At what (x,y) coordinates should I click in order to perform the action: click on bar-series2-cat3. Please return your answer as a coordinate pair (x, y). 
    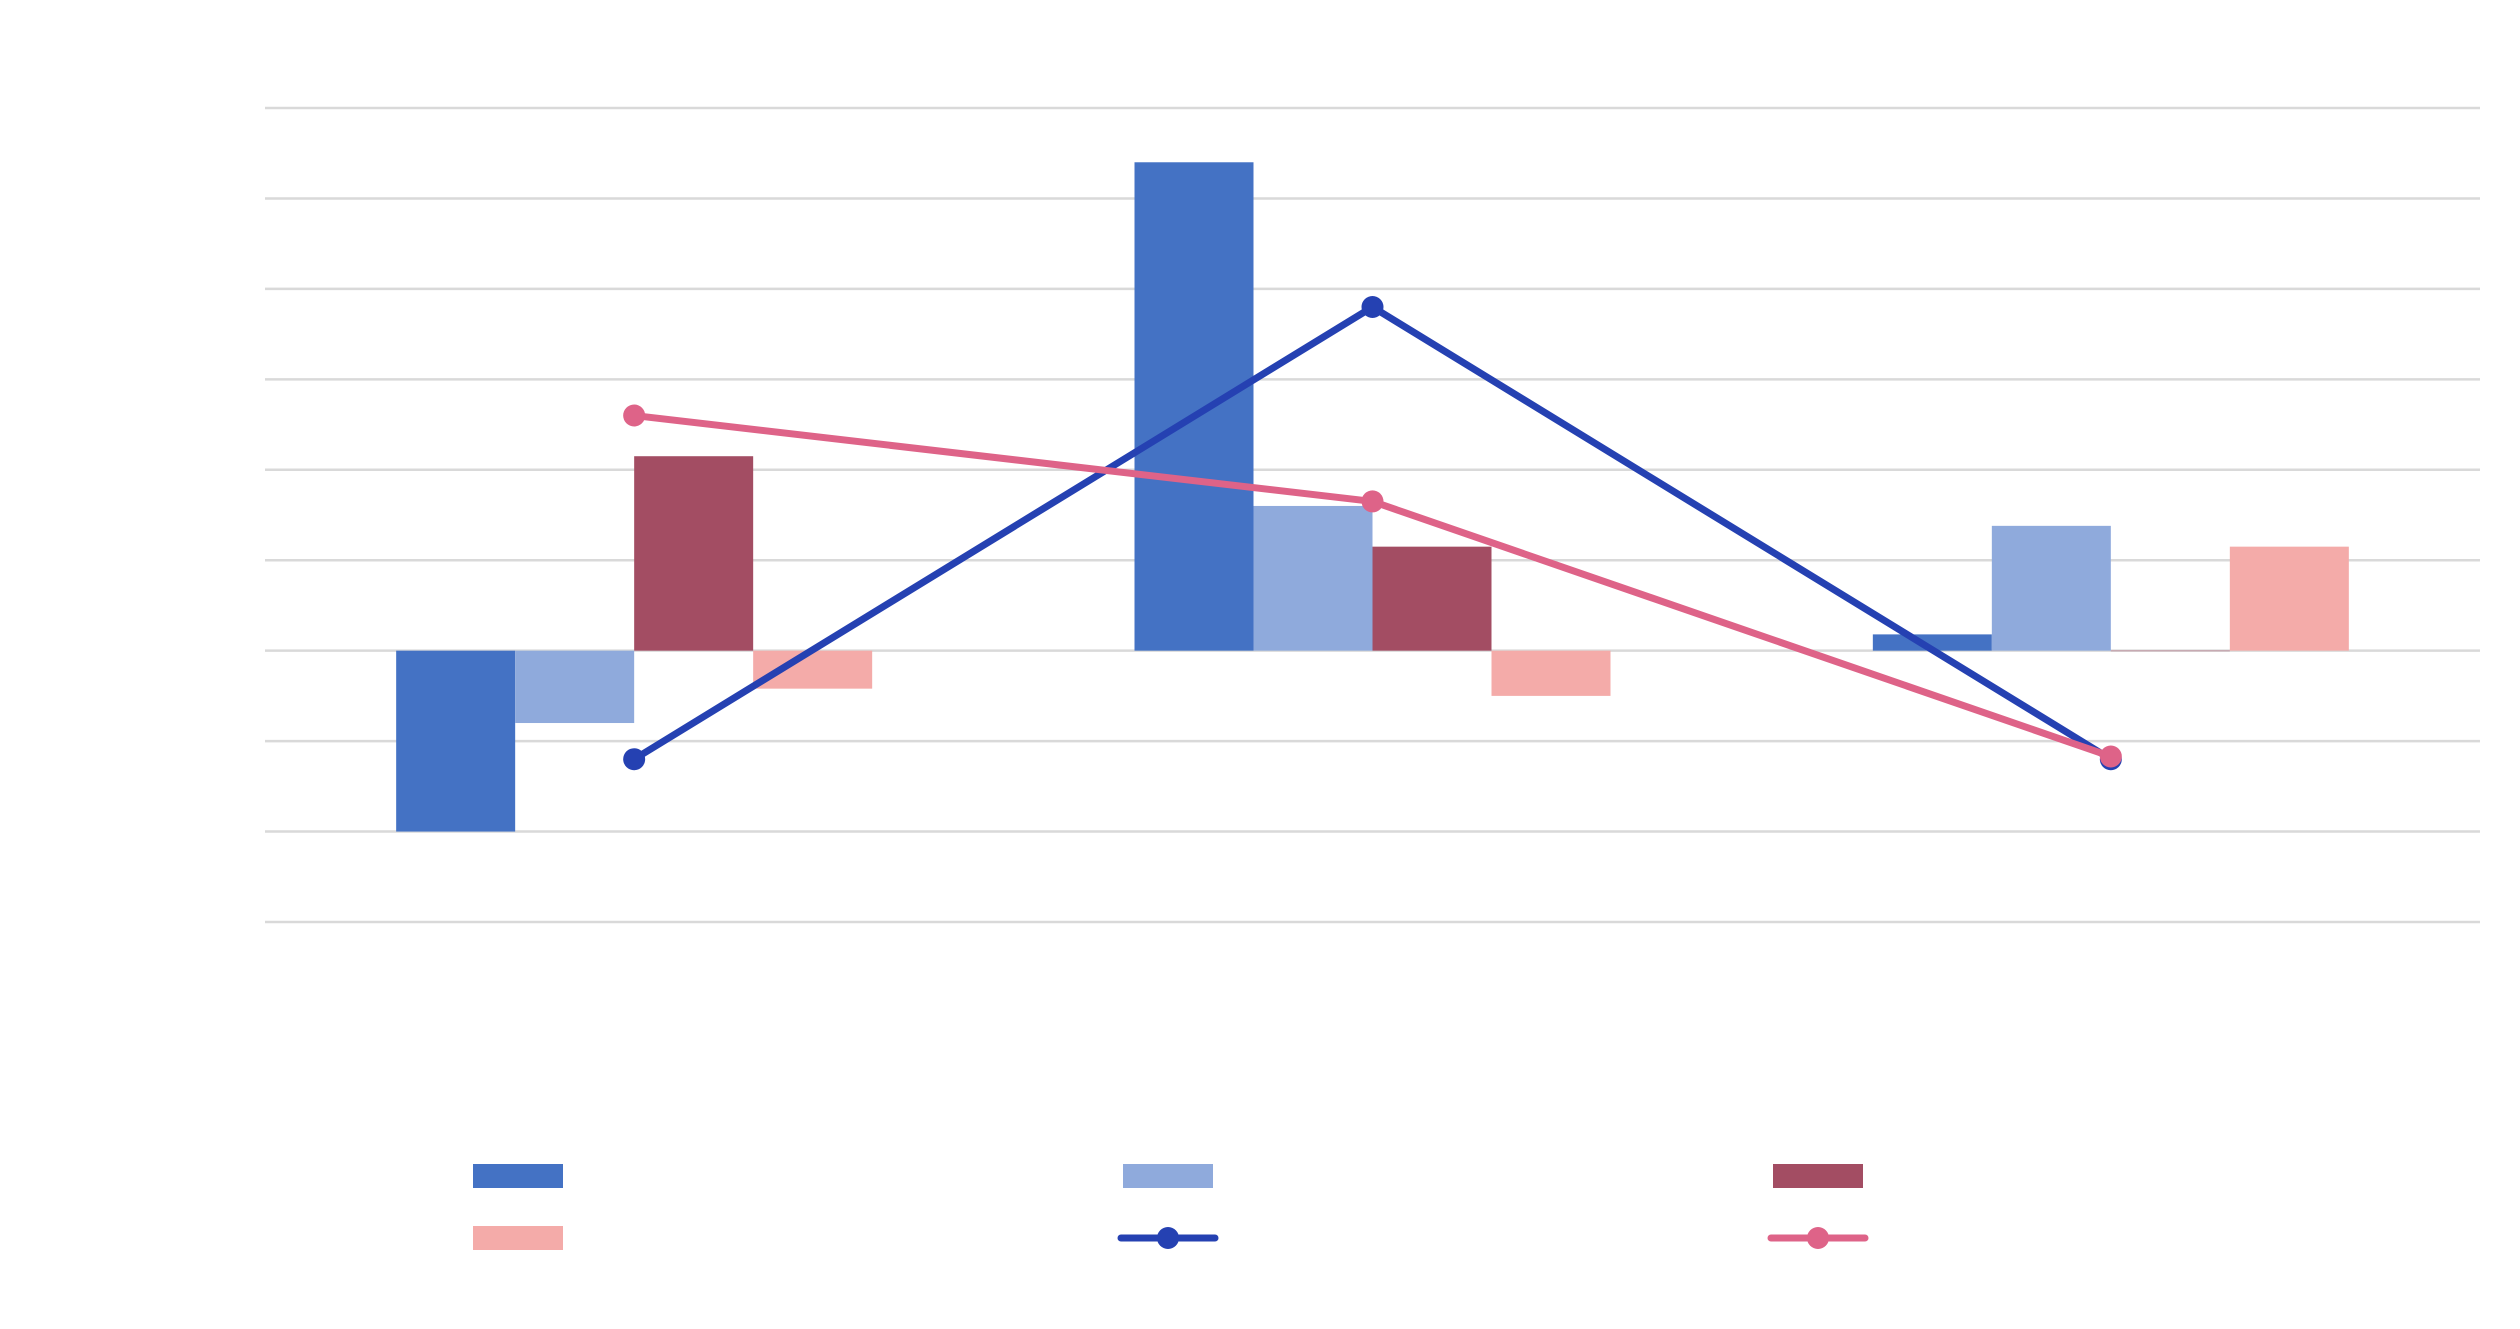
    Looking at the image, I should click on (2051, 588).